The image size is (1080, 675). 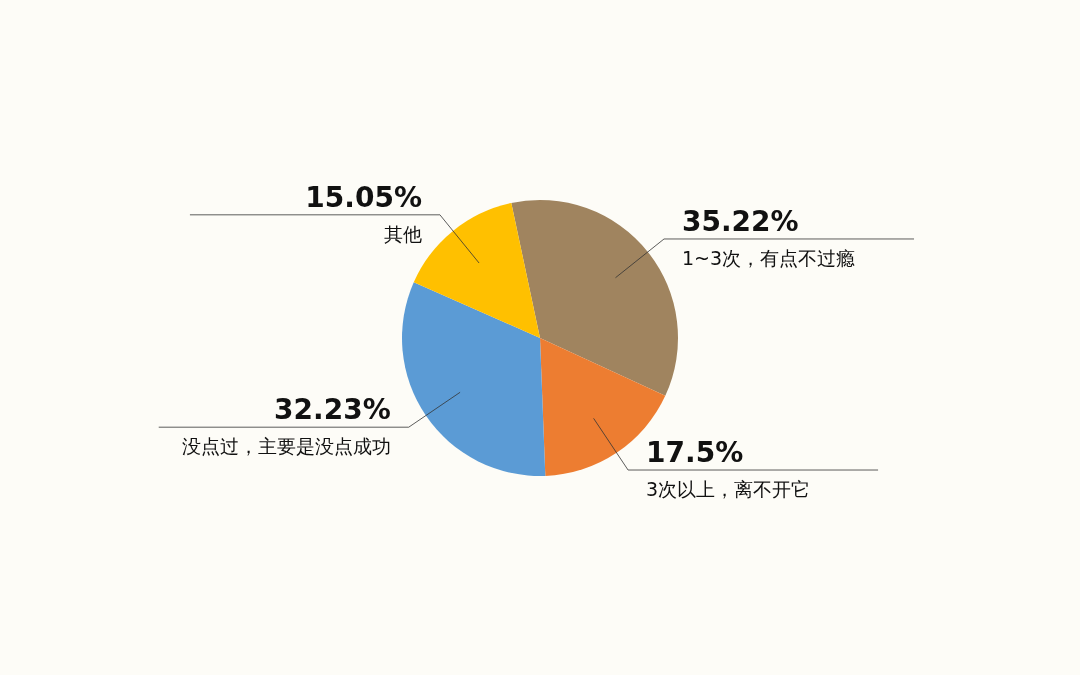 I want to click on data-label: 32.23%, so click(x=332, y=410).